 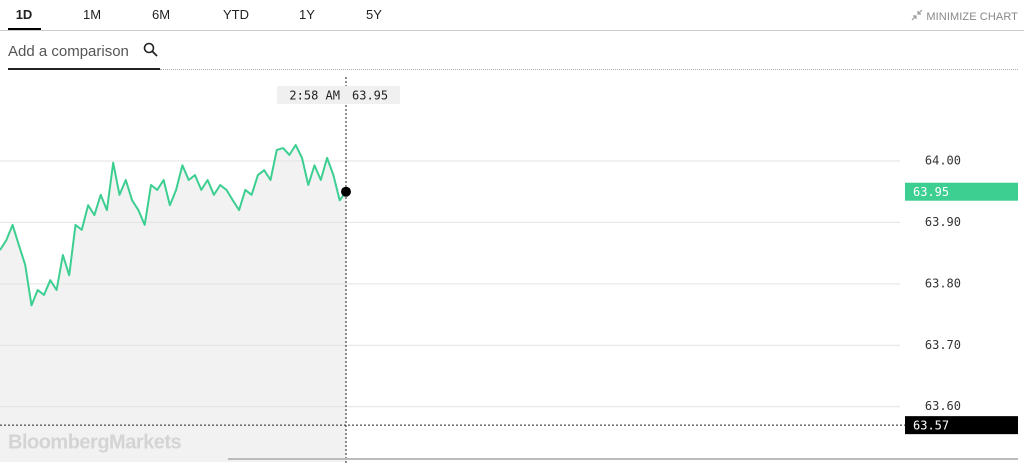 I want to click on range-tab: 1D, so click(x=24, y=14).